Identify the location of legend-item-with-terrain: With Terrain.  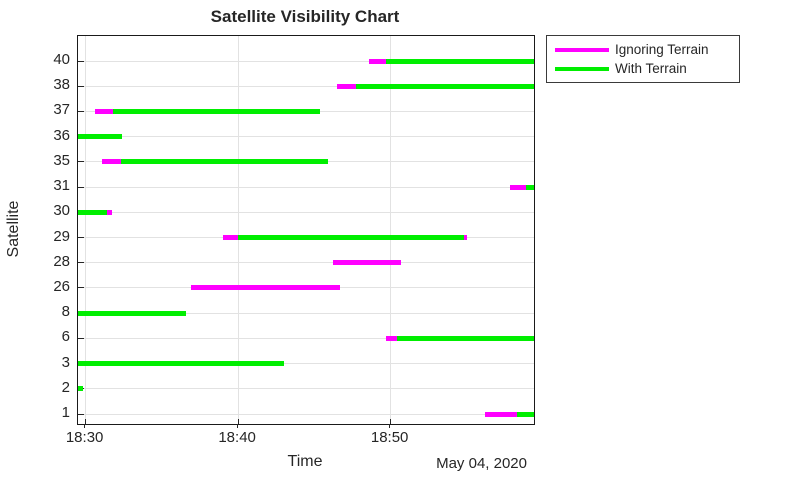
(647, 68).